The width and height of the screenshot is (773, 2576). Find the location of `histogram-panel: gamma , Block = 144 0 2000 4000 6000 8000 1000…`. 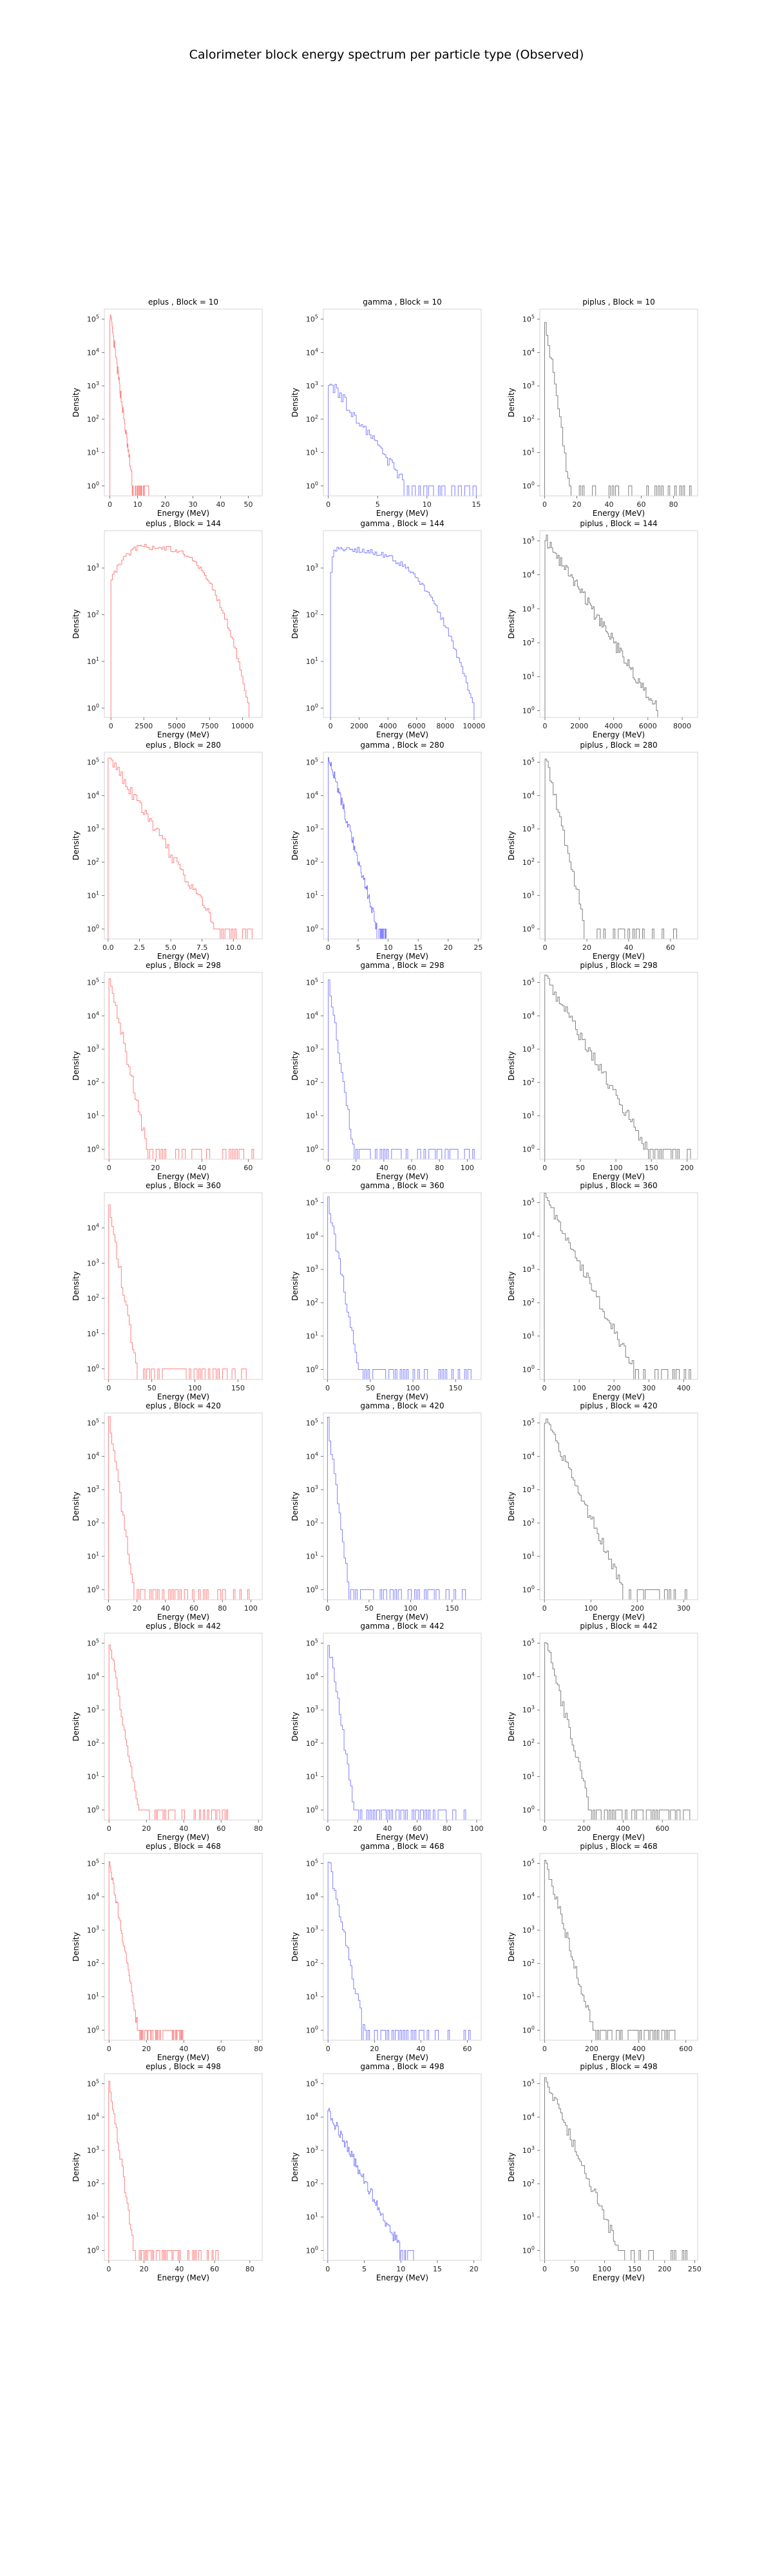

histogram-panel: gamma , Block = 144 0 2000 4000 6000 8000 1000… is located at coordinates (388, 629).